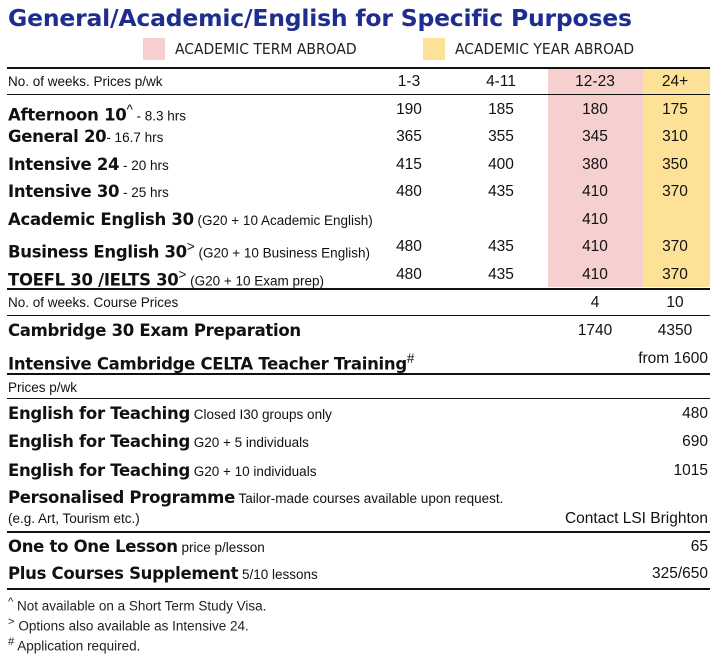 The image size is (717, 658). Describe the element at coordinates (253, 471) in the screenshot. I see `course-detail: G20 + 10 individuals` at that location.